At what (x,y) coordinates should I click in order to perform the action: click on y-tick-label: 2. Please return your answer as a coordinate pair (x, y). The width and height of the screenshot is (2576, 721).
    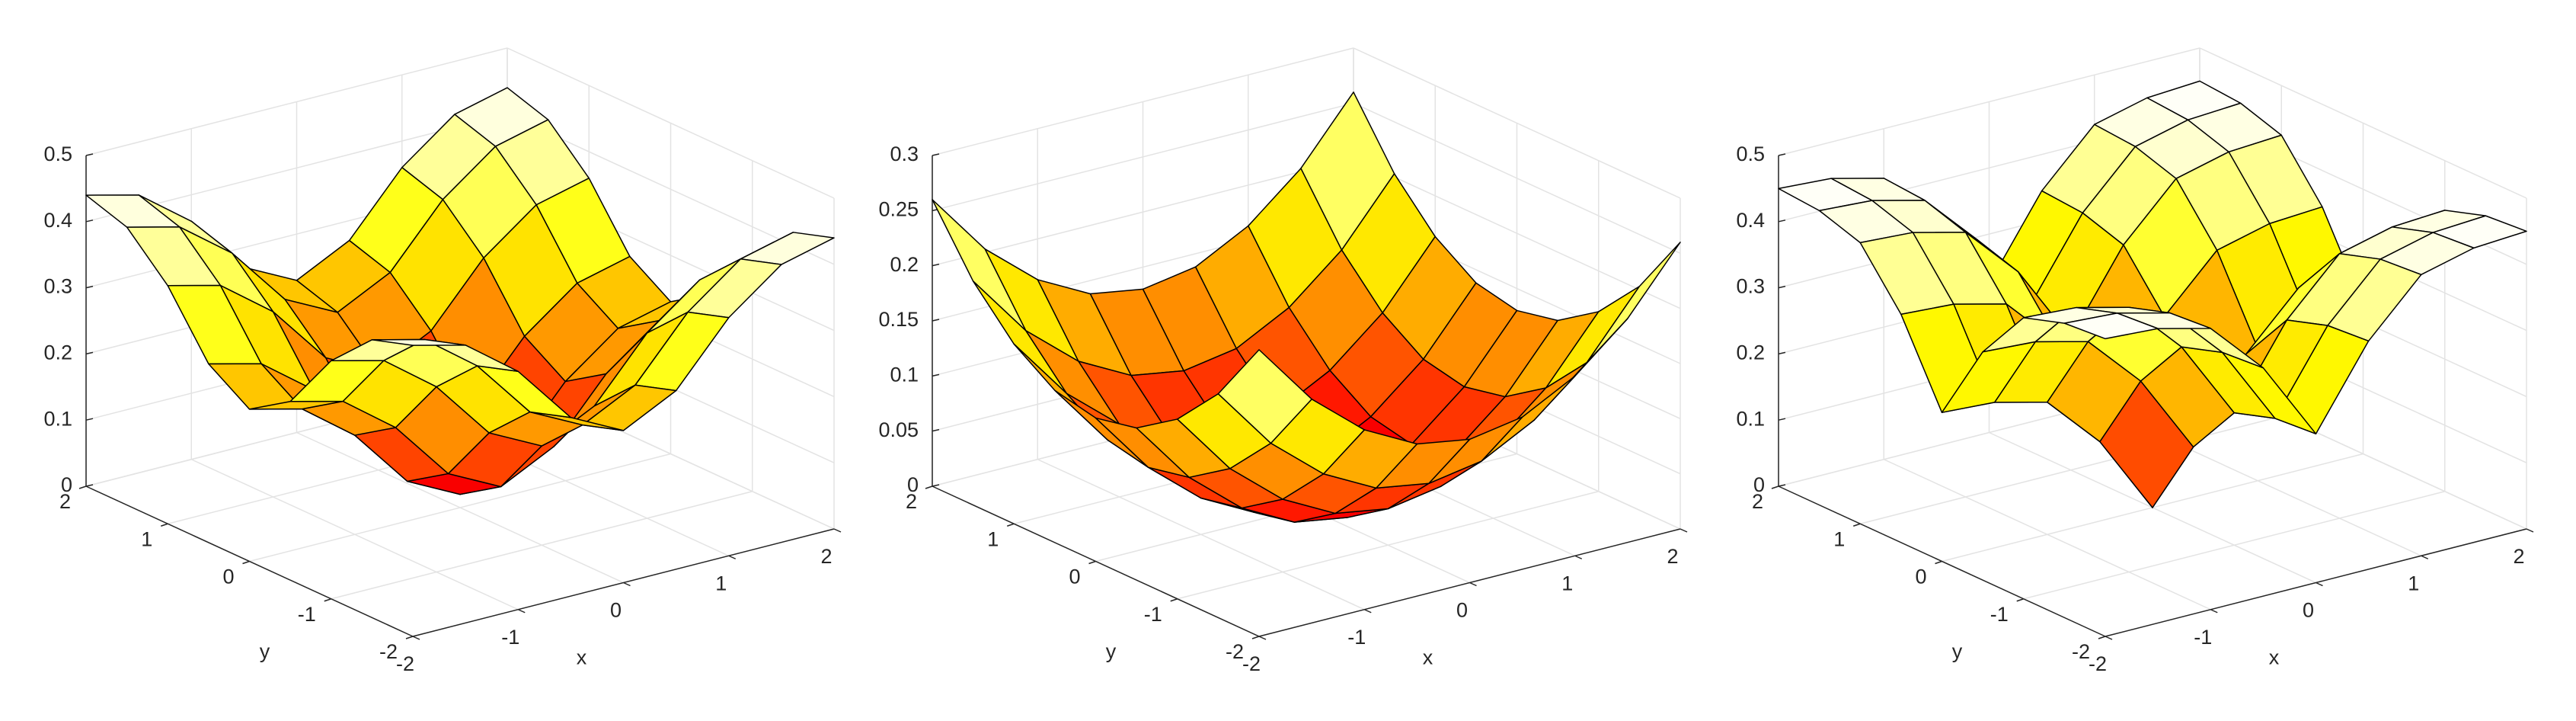
    Looking at the image, I should click on (1757, 501).